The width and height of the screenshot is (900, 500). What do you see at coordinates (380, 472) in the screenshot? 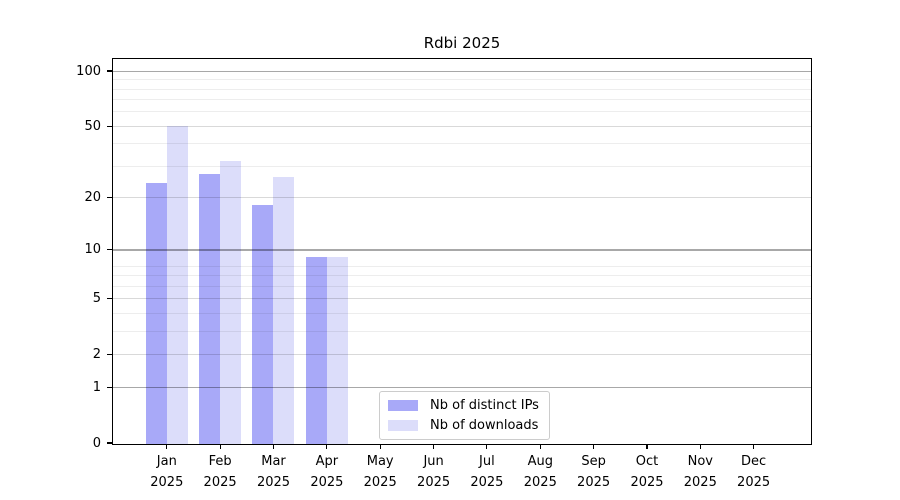
I see `x-axis-tick-label: May 2025` at bounding box center [380, 472].